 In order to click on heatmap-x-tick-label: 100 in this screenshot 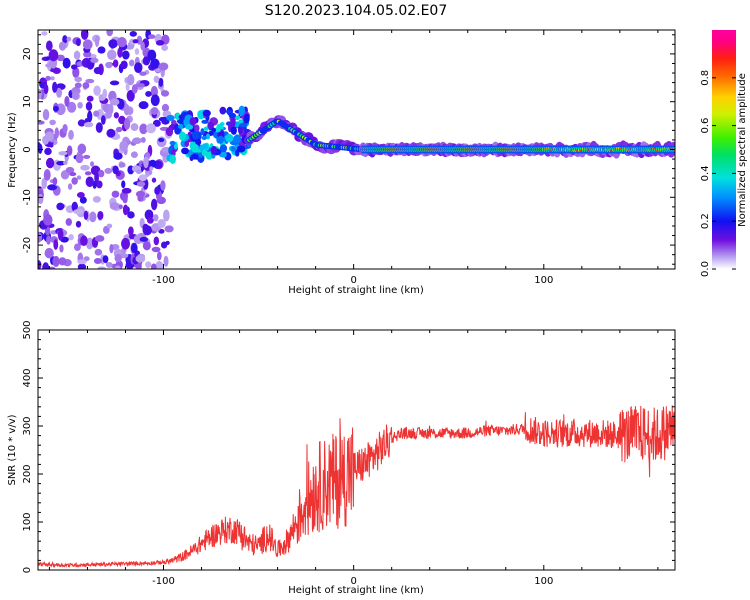, I will do `click(543, 280)`.